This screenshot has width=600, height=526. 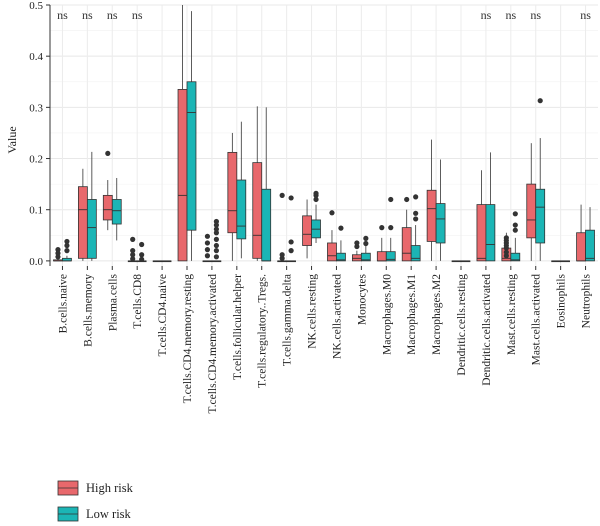 I want to click on category-label: T.cells.regulatory..Tregs., so click(x=263, y=331).